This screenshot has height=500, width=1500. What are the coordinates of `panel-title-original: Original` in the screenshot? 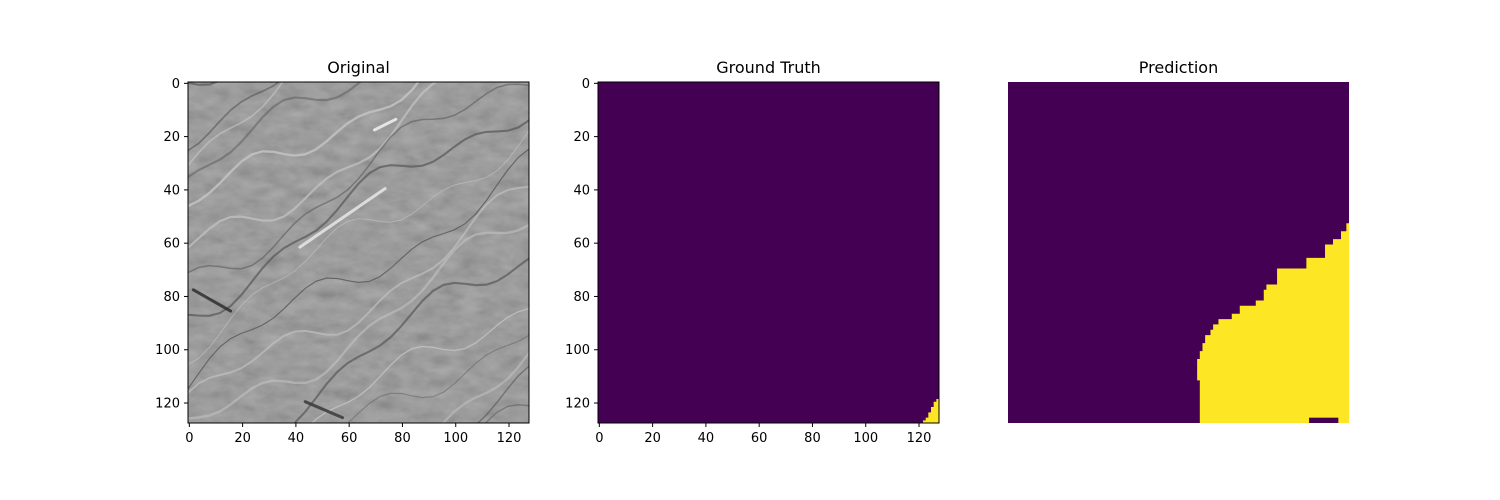 It's located at (358, 67).